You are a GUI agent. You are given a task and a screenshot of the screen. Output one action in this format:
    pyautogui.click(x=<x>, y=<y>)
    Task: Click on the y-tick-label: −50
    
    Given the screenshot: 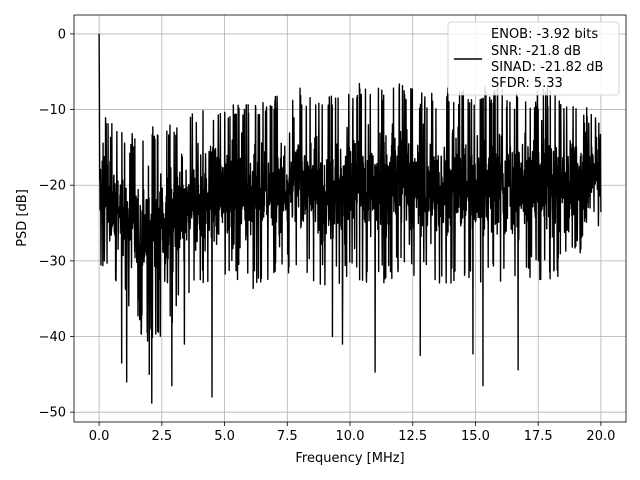 What is the action you would take?
    pyautogui.click(x=52, y=413)
    